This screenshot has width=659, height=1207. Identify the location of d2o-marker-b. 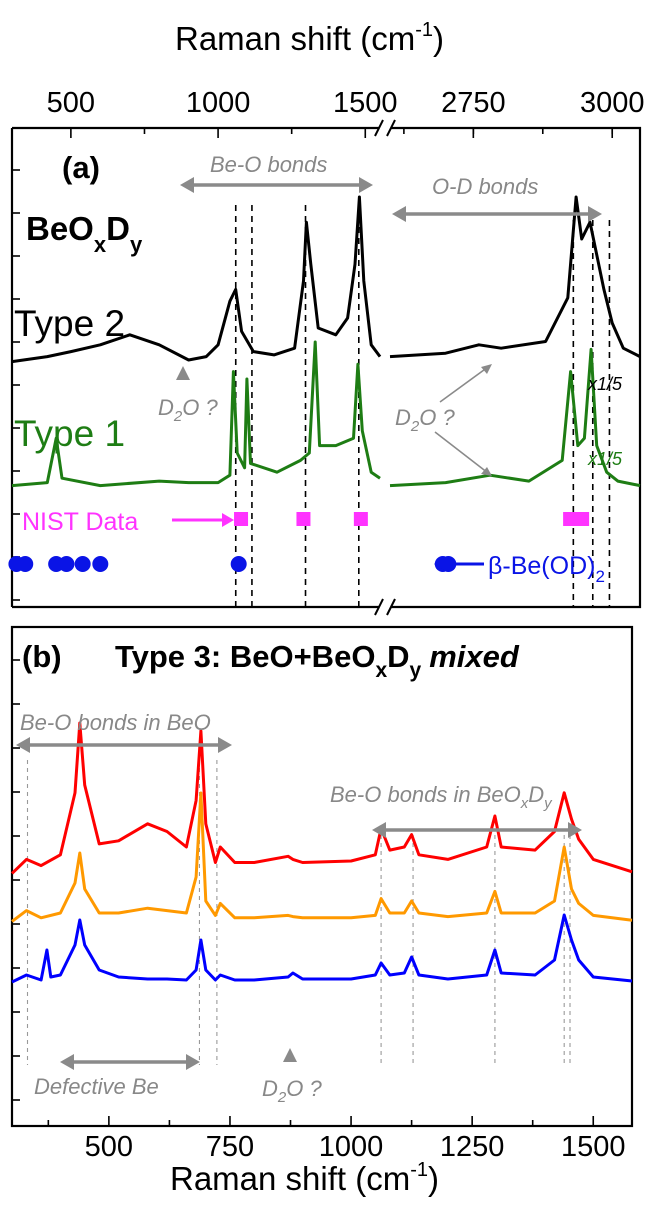
(290, 1055).